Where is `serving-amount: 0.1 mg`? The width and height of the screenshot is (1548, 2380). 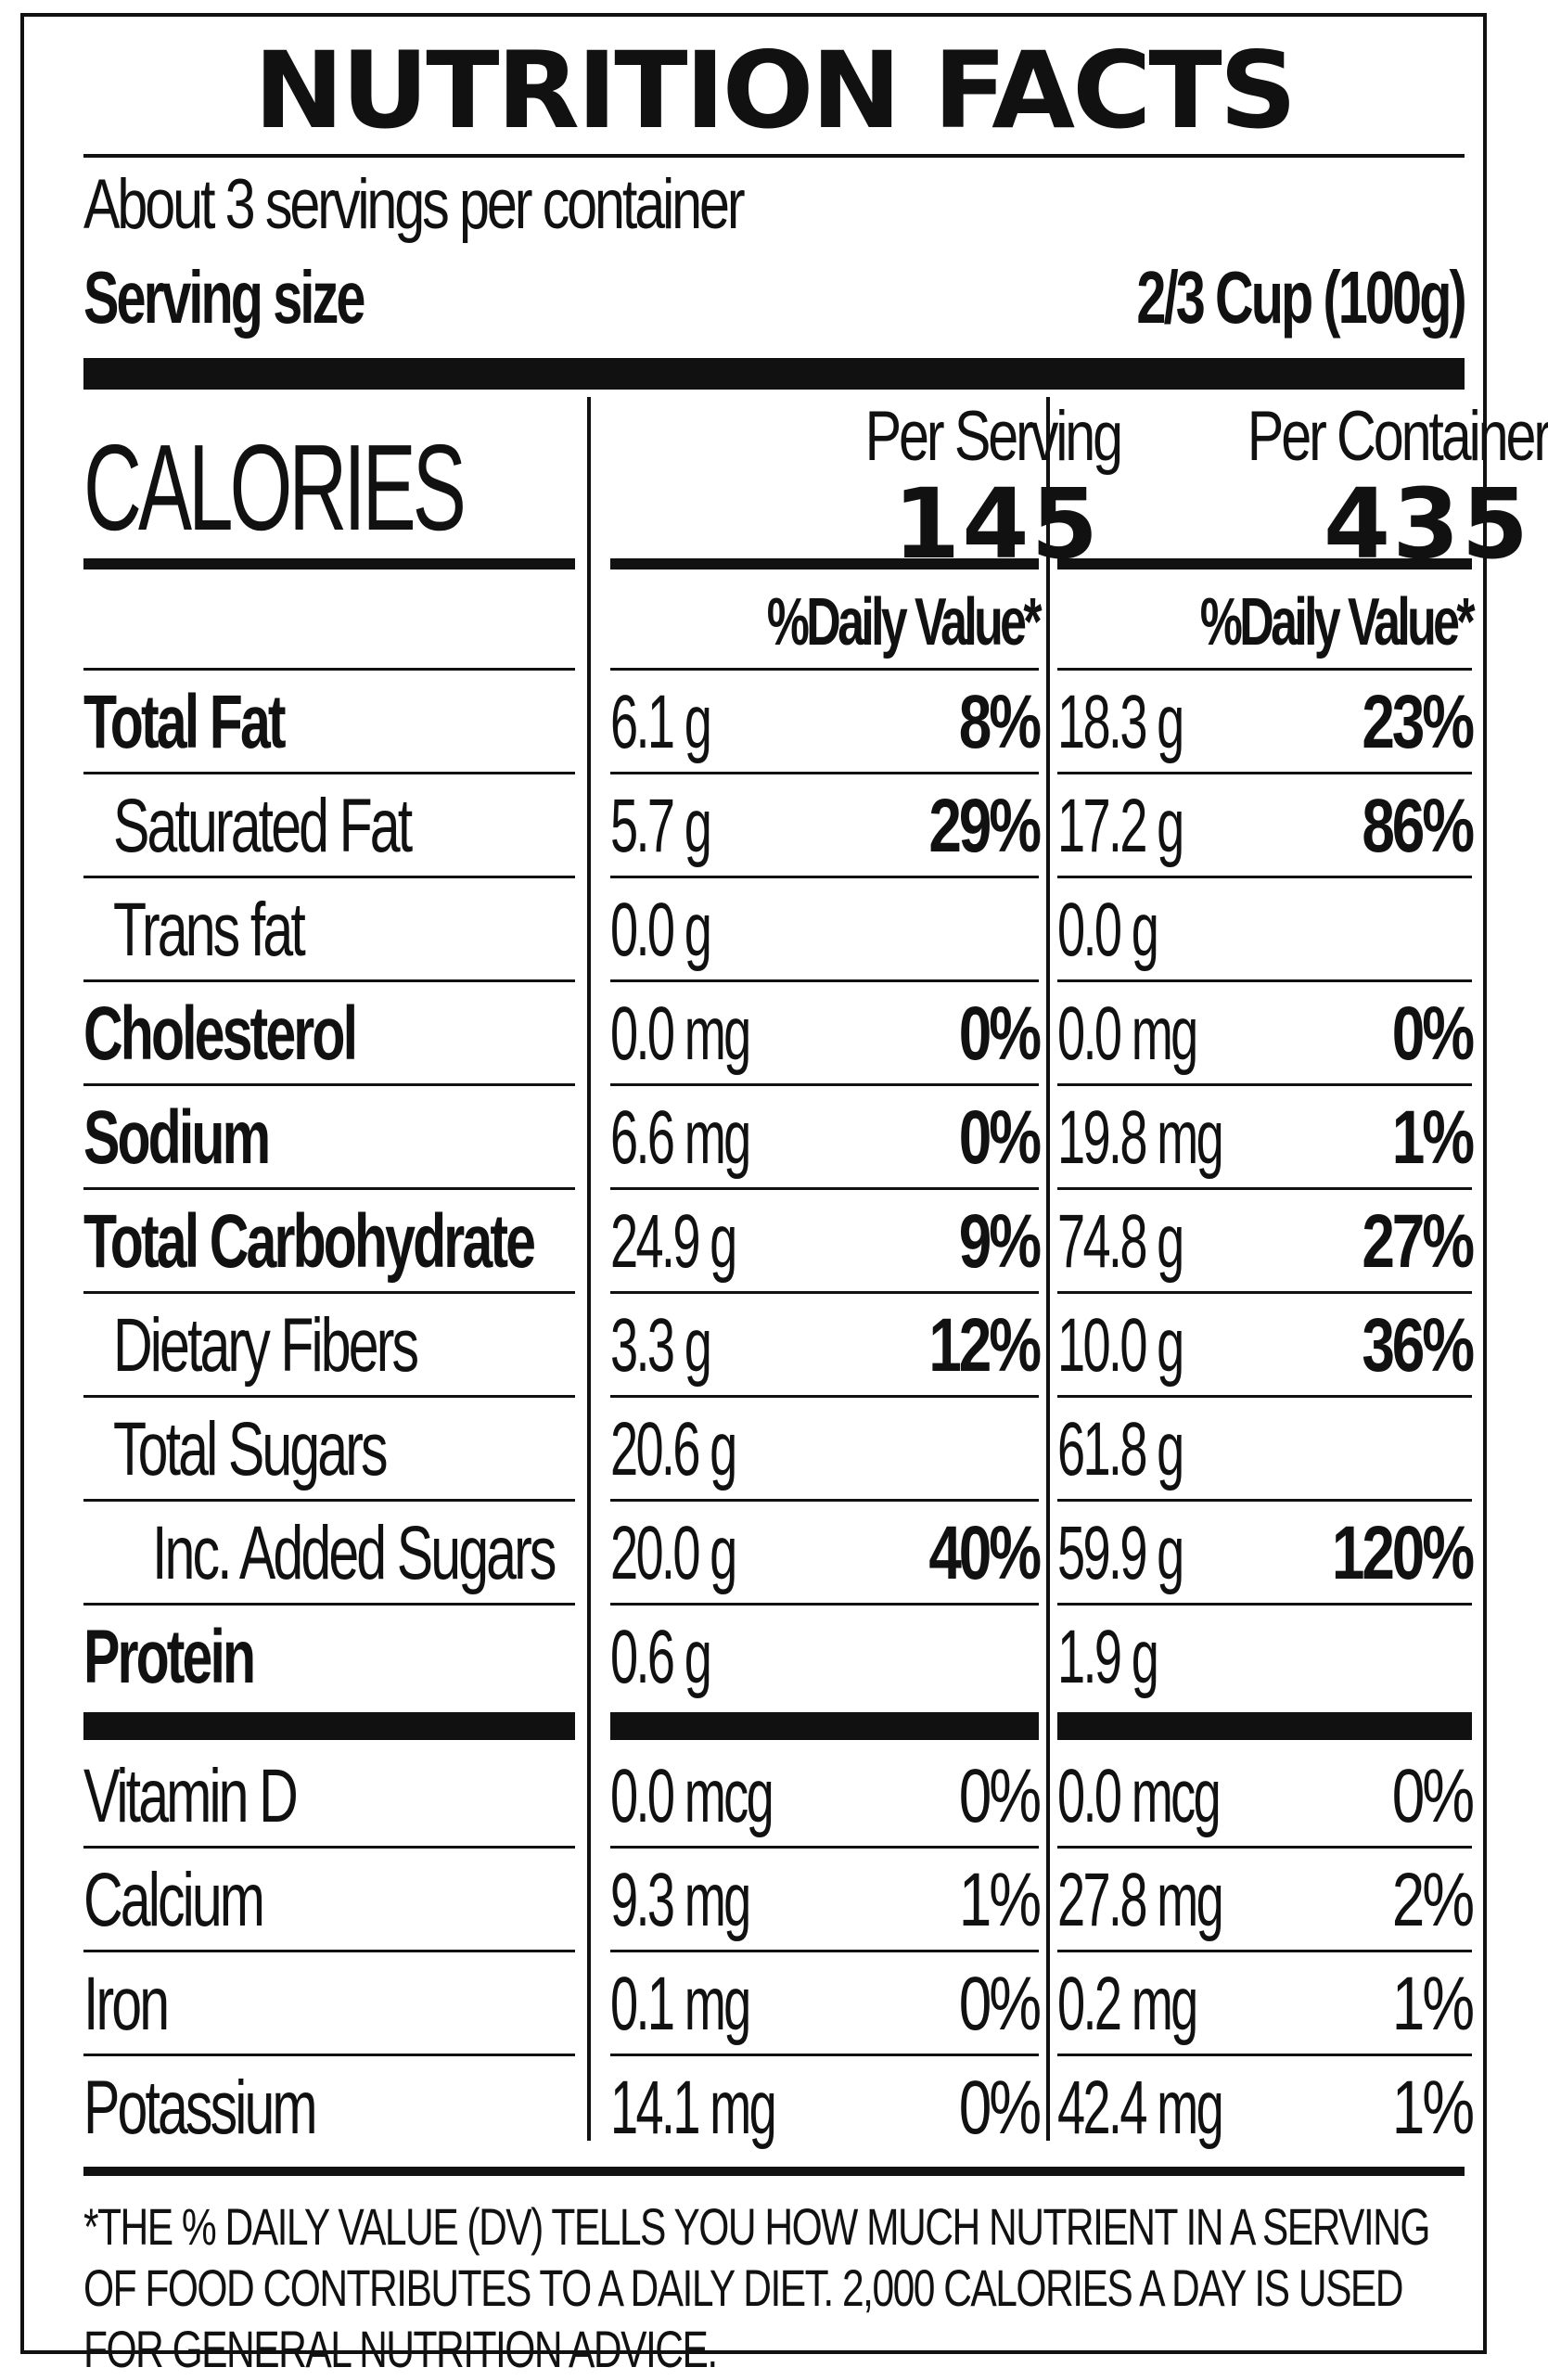
serving-amount: 0.1 mg is located at coordinates (680, 2004).